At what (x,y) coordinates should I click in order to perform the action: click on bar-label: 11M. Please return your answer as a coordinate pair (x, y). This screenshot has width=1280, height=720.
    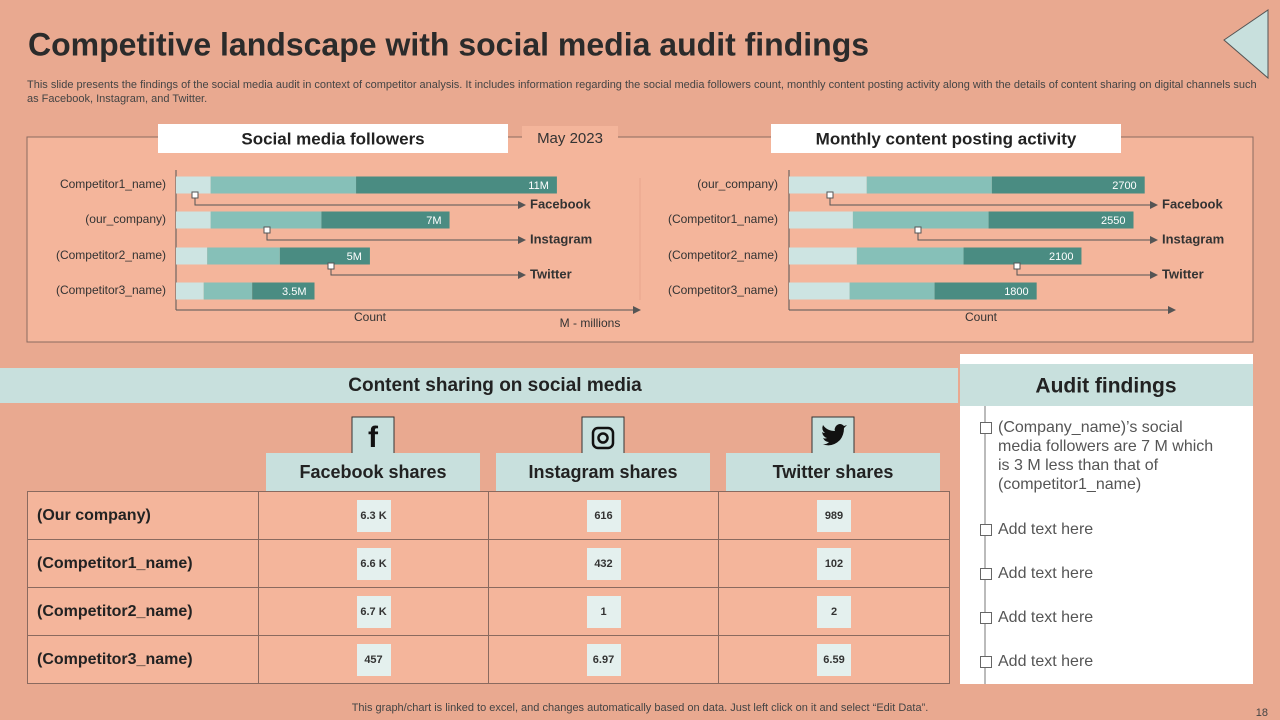
    Looking at the image, I should click on (538, 186).